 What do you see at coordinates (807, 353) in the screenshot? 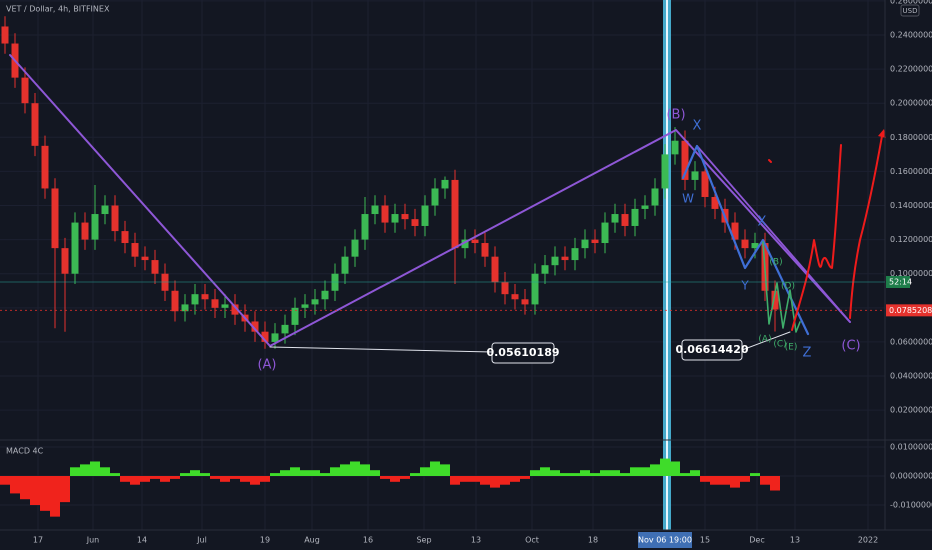
I see `wave-label: Z` at bounding box center [807, 353].